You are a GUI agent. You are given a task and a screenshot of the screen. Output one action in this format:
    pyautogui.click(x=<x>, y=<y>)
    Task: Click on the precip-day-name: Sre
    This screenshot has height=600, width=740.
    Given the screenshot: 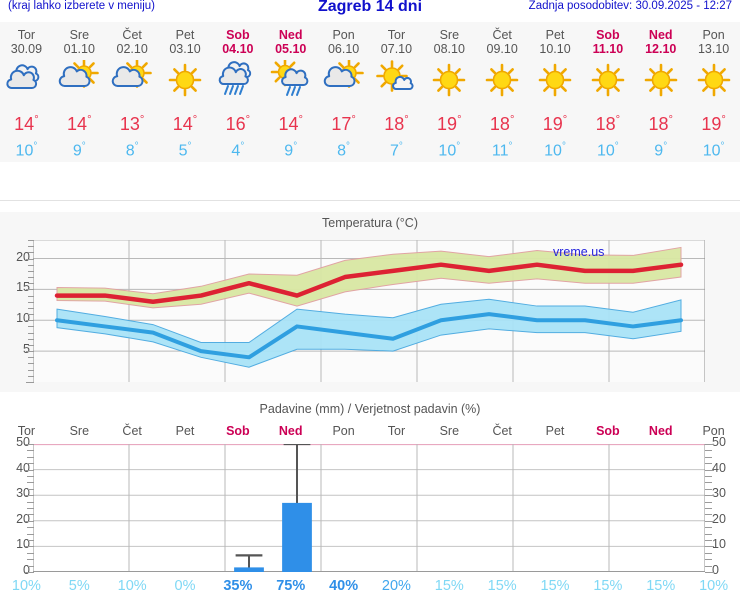 What is the action you would take?
    pyautogui.click(x=79, y=431)
    